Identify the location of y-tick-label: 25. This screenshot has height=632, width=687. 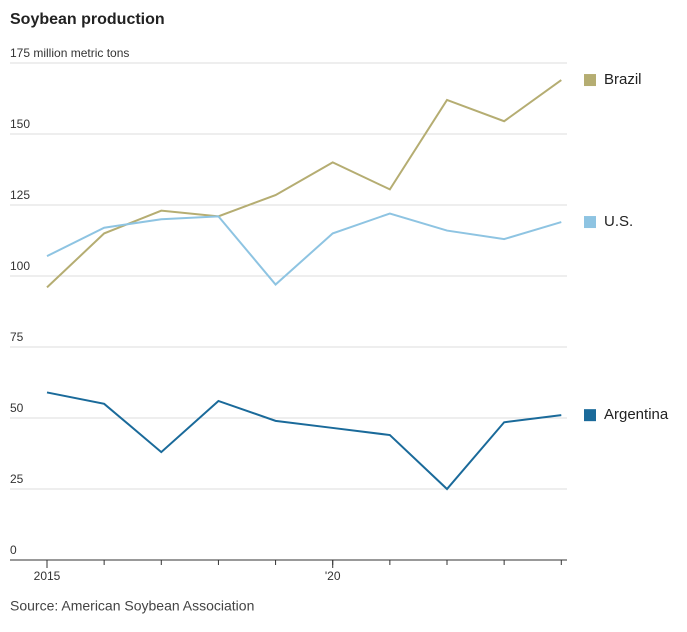
(17, 479).